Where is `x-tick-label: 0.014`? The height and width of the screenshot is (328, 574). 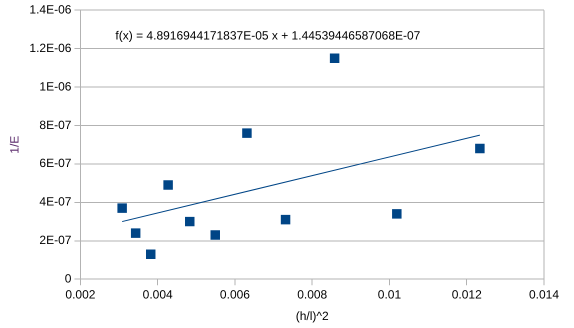
x-tick-label: 0.014 is located at coordinates (544, 295).